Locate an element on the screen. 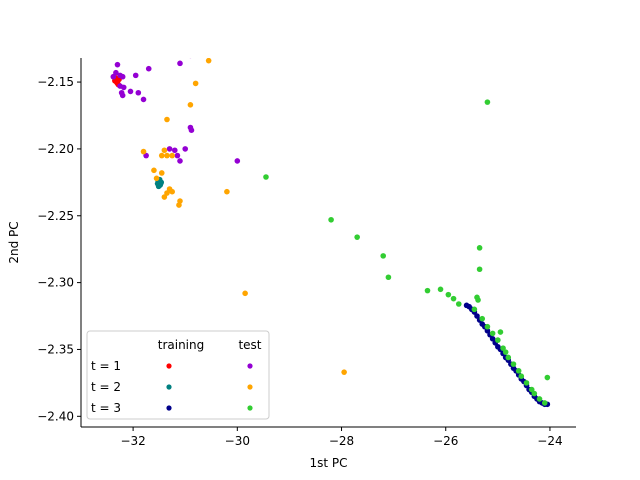  y-ticks: −2.15 −2.20 −2.25 −2.30 −2.35 −2.40 is located at coordinates (59, 249).